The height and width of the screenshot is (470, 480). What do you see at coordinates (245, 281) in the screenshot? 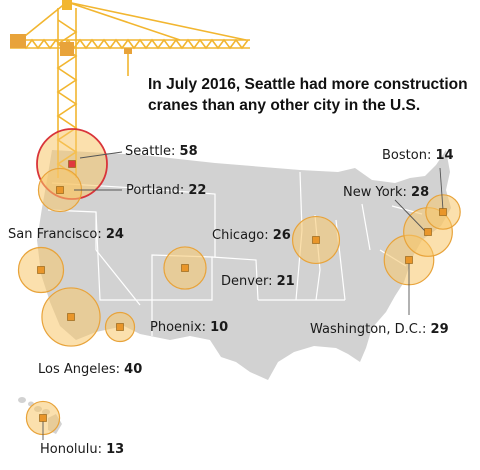
I see `city-name: Denver` at bounding box center [245, 281].